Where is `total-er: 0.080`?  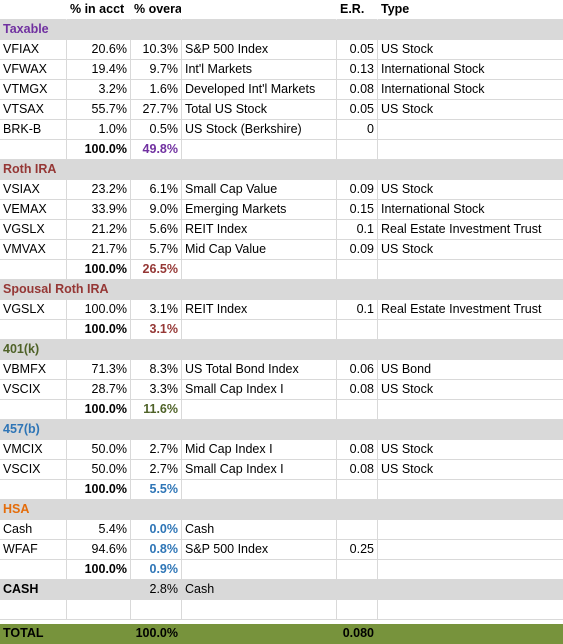 total-er: 0.080 is located at coordinates (357, 634).